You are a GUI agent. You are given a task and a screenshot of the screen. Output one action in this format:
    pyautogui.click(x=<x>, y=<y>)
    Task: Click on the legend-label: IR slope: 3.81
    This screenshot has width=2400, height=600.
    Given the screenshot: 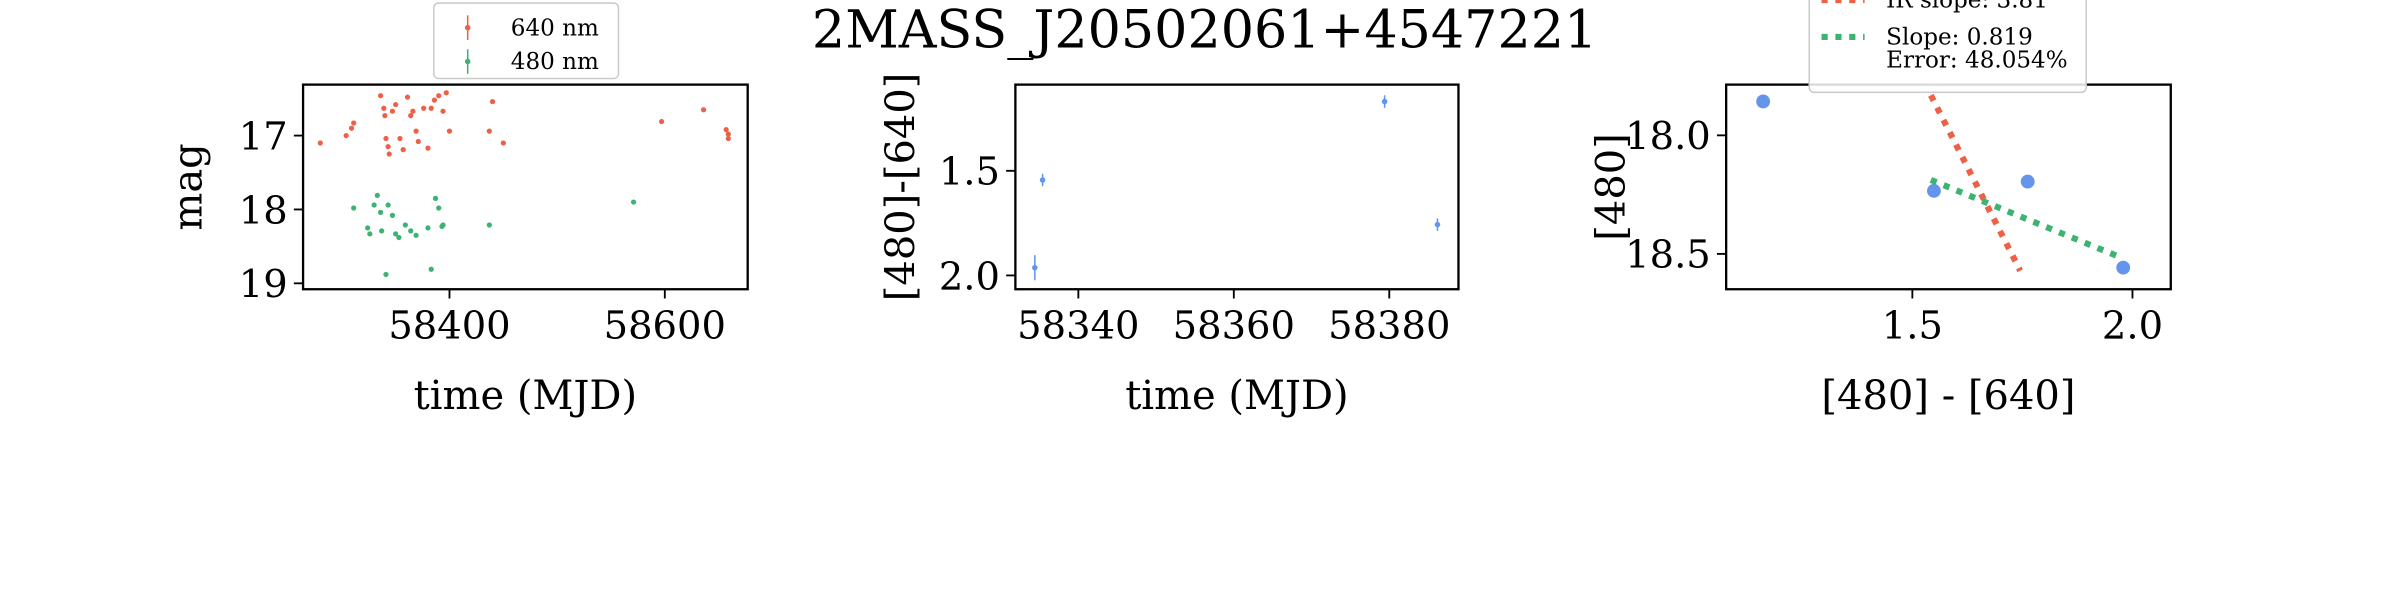 What is the action you would take?
    pyautogui.click(x=1967, y=7)
    